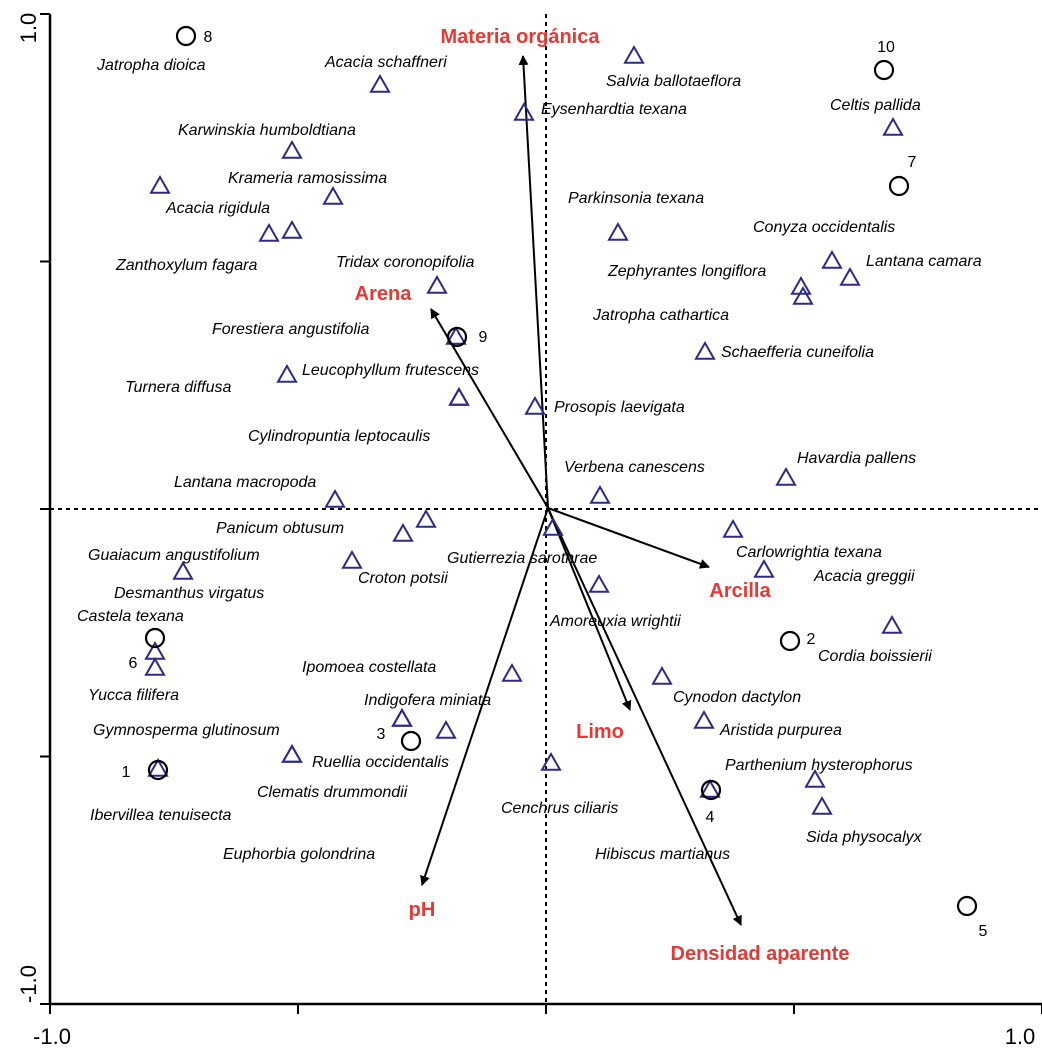 This screenshot has height=1051, width=1042. I want to click on site-label: 5, so click(983, 931).